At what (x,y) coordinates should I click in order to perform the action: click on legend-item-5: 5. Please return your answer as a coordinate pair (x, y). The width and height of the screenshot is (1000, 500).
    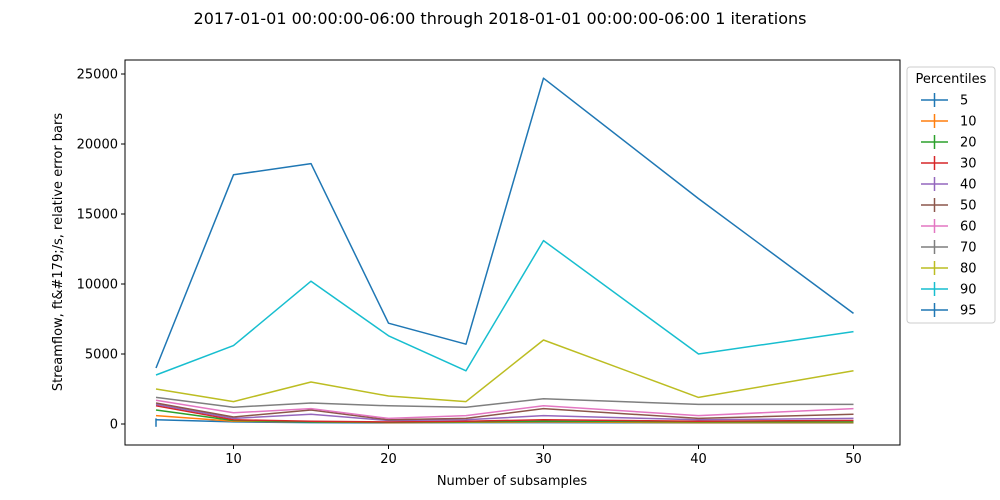
    Looking at the image, I should click on (944, 101).